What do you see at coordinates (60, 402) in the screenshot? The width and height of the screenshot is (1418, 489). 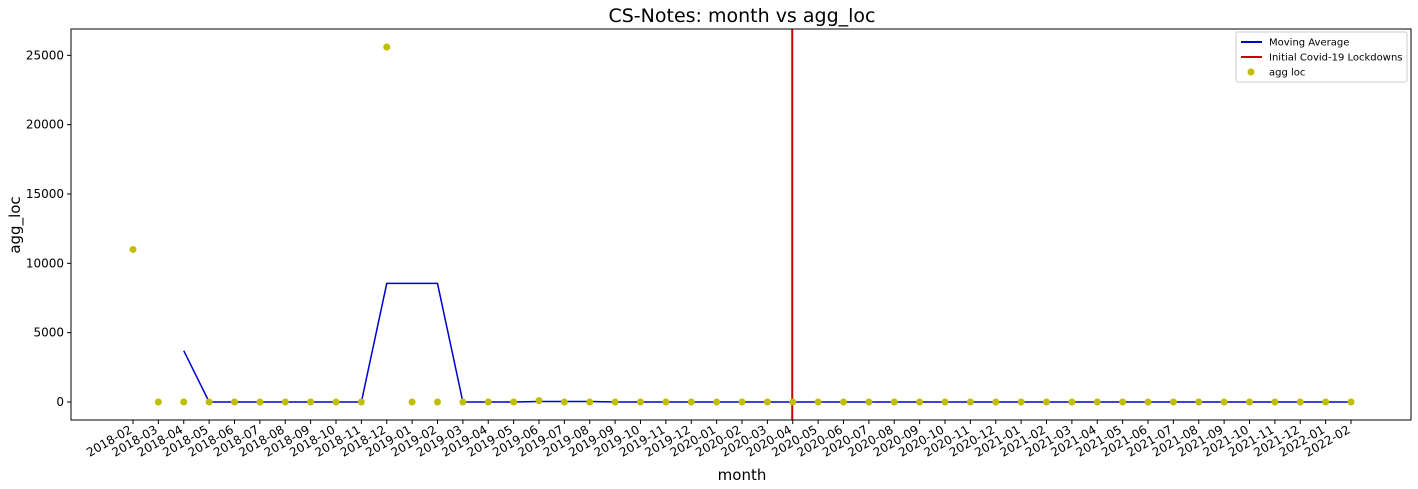 I see `y-tick-label: 0` at bounding box center [60, 402].